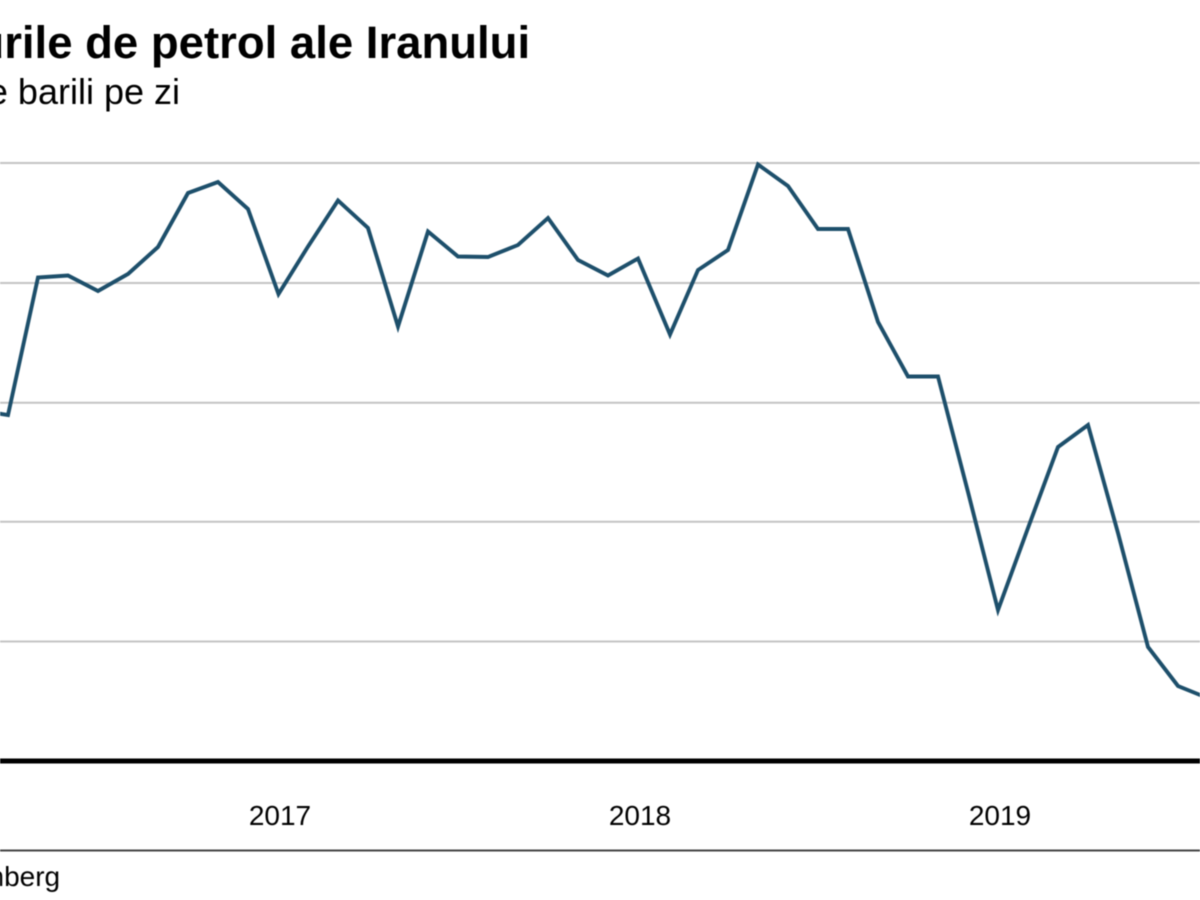 This screenshot has width=1200, height=900. I want to click on svg-text: 2017, so click(280, 815).